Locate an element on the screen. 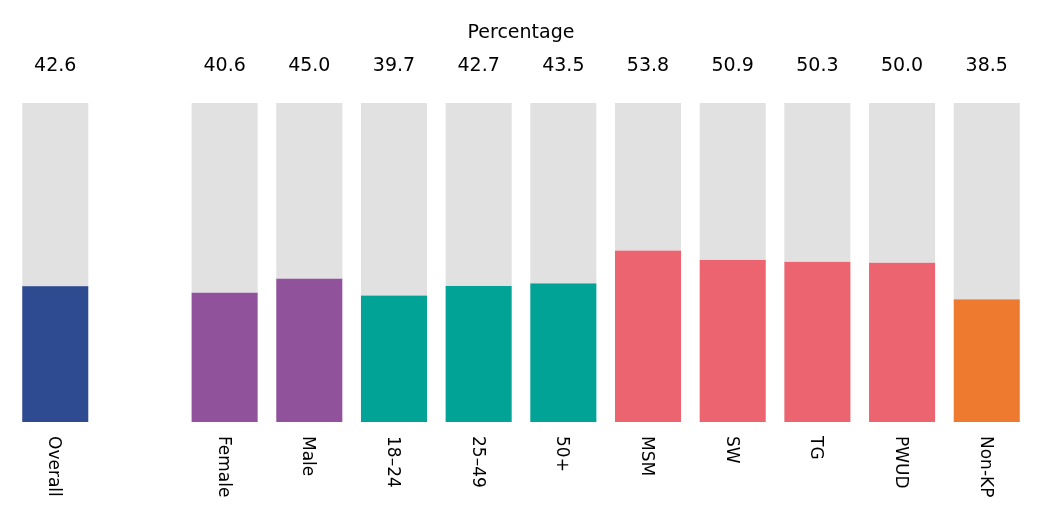  x-tick-label: 25–49 is located at coordinates (478, 462).